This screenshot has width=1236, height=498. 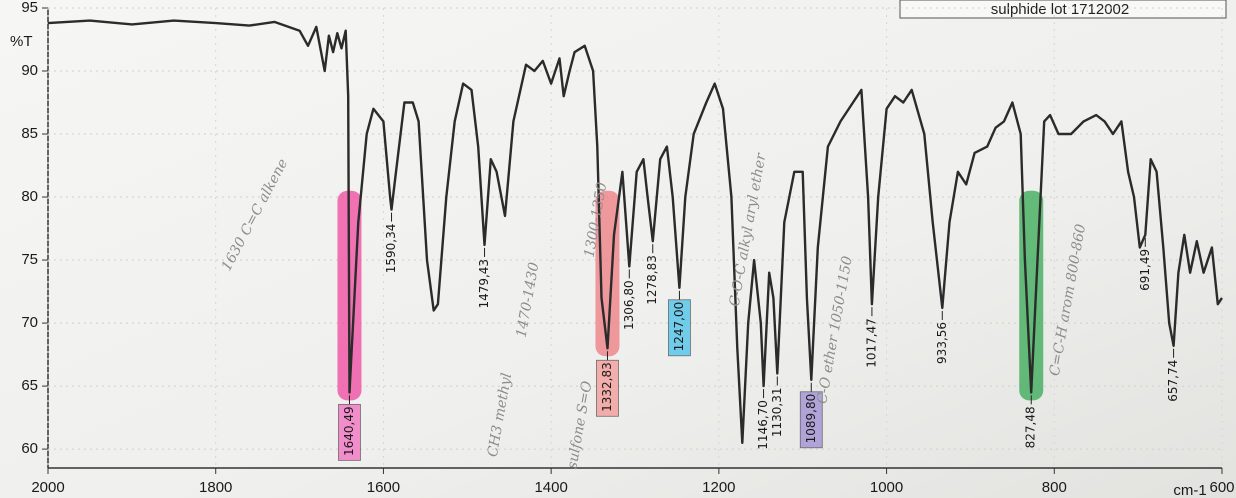 What do you see at coordinates (29, 8) in the screenshot?
I see `y-tick-label: 95` at bounding box center [29, 8].